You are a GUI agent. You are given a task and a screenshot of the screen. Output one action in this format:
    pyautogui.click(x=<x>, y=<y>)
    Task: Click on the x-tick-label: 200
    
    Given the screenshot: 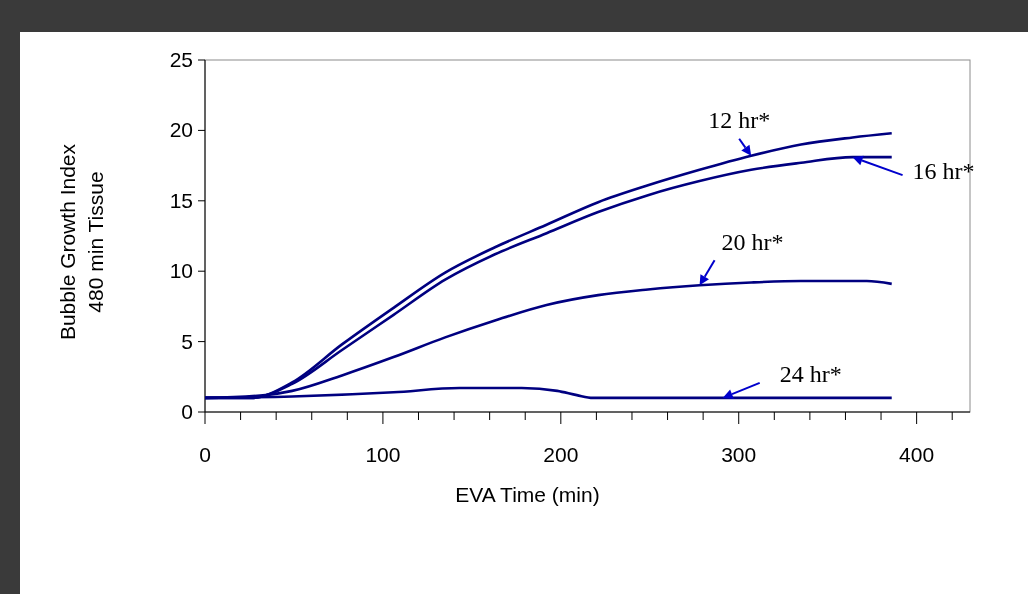 What is the action you would take?
    pyautogui.click(x=561, y=454)
    